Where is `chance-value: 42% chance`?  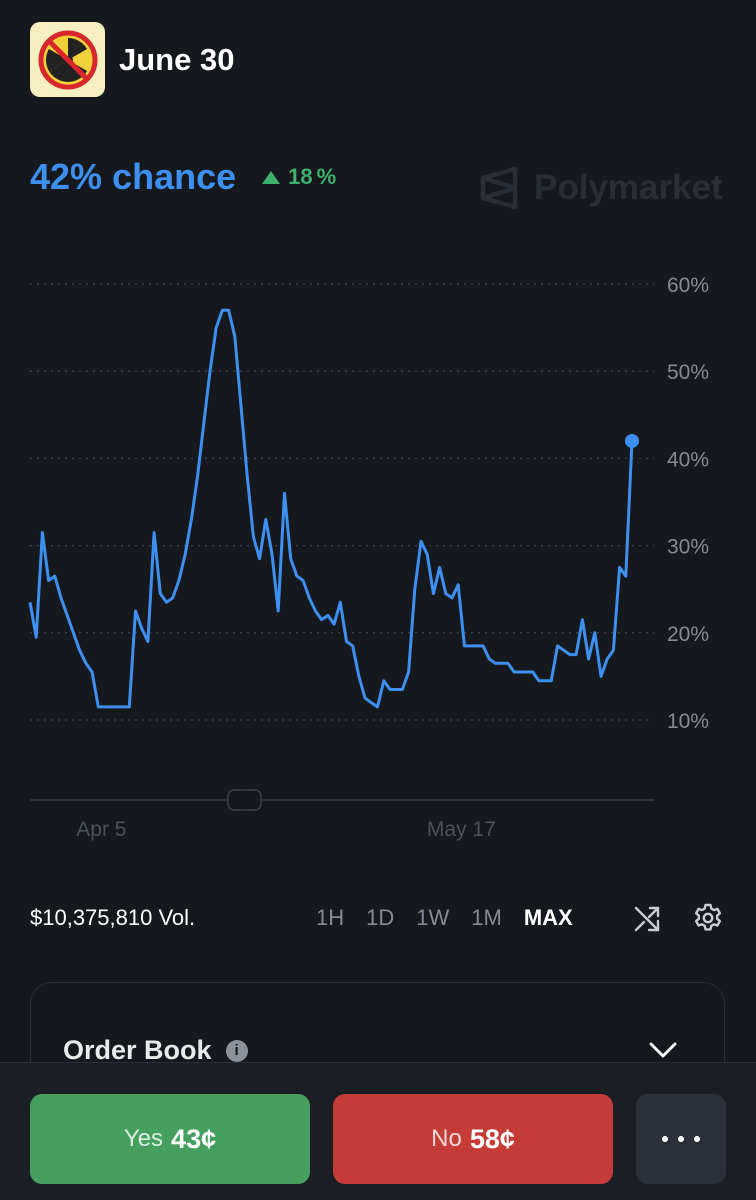 chance-value: 42% chance is located at coordinates (133, 176).